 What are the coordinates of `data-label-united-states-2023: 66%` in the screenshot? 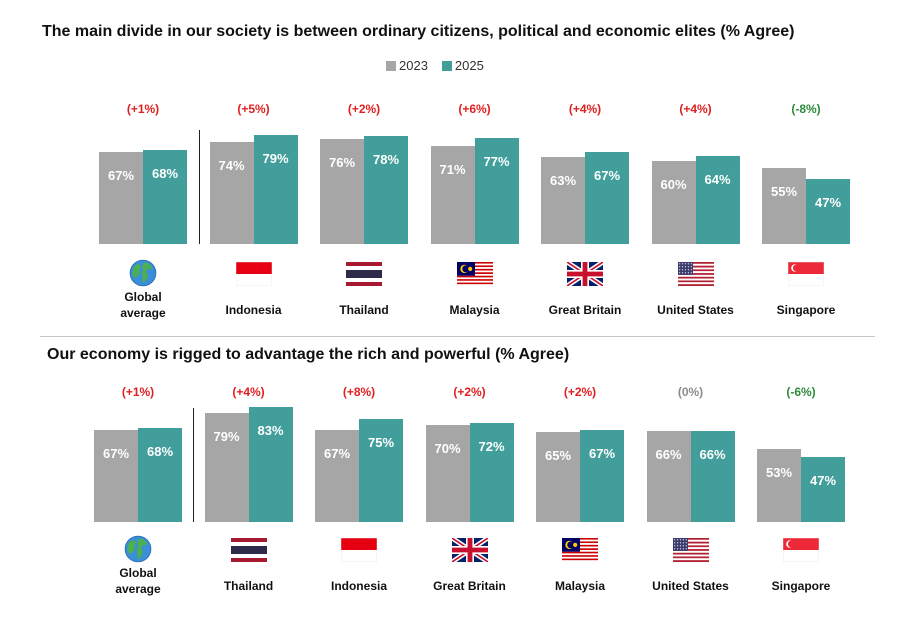 It's located at (668, 454).